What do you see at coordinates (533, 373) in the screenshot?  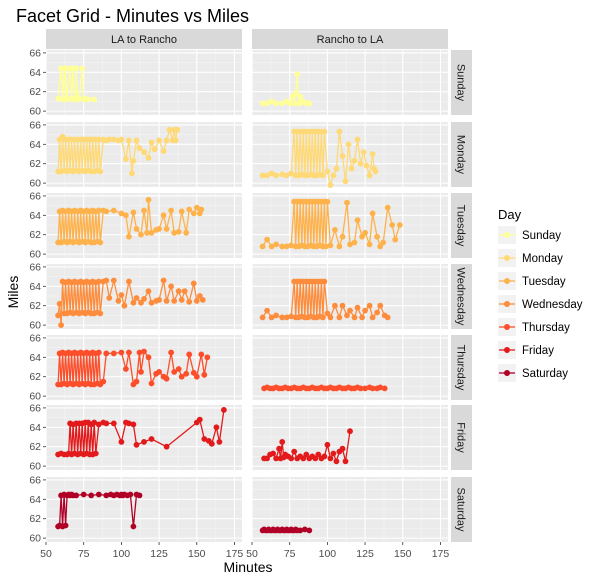 I see `legend-entry-saturday: Saturday` at bounding box center [533, 373].